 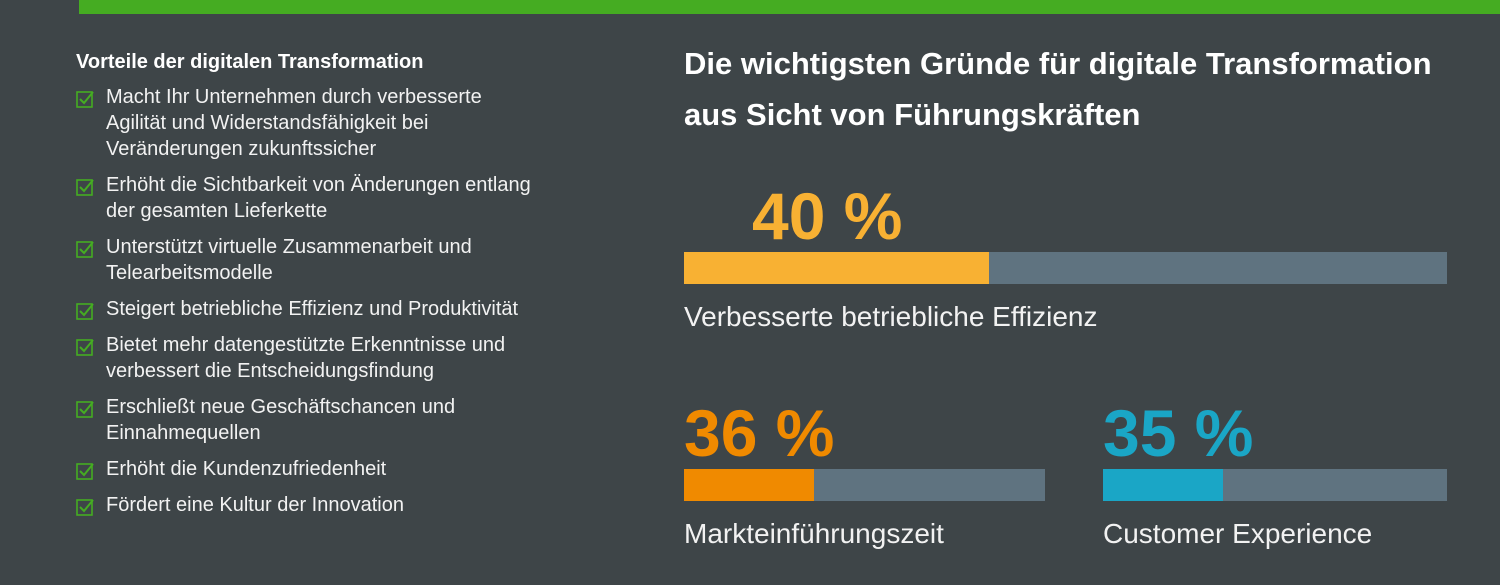 I want to click on benefit-item: Erhöht die Kundenzufriedenheit, so click(x=311, y=469).